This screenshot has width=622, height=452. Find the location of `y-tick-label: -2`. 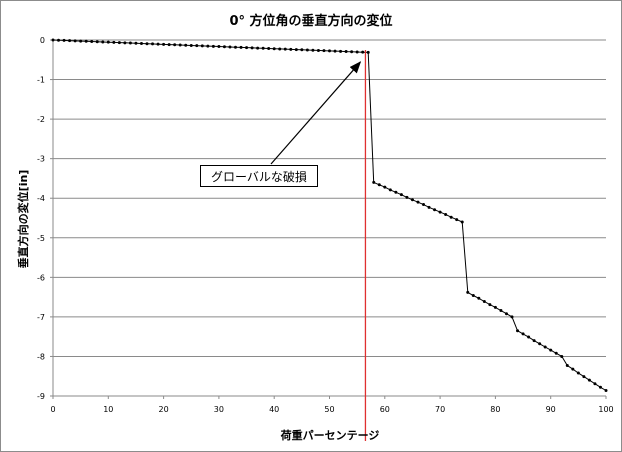

y-tick-label: -2 is located at coordinates (41, 119).